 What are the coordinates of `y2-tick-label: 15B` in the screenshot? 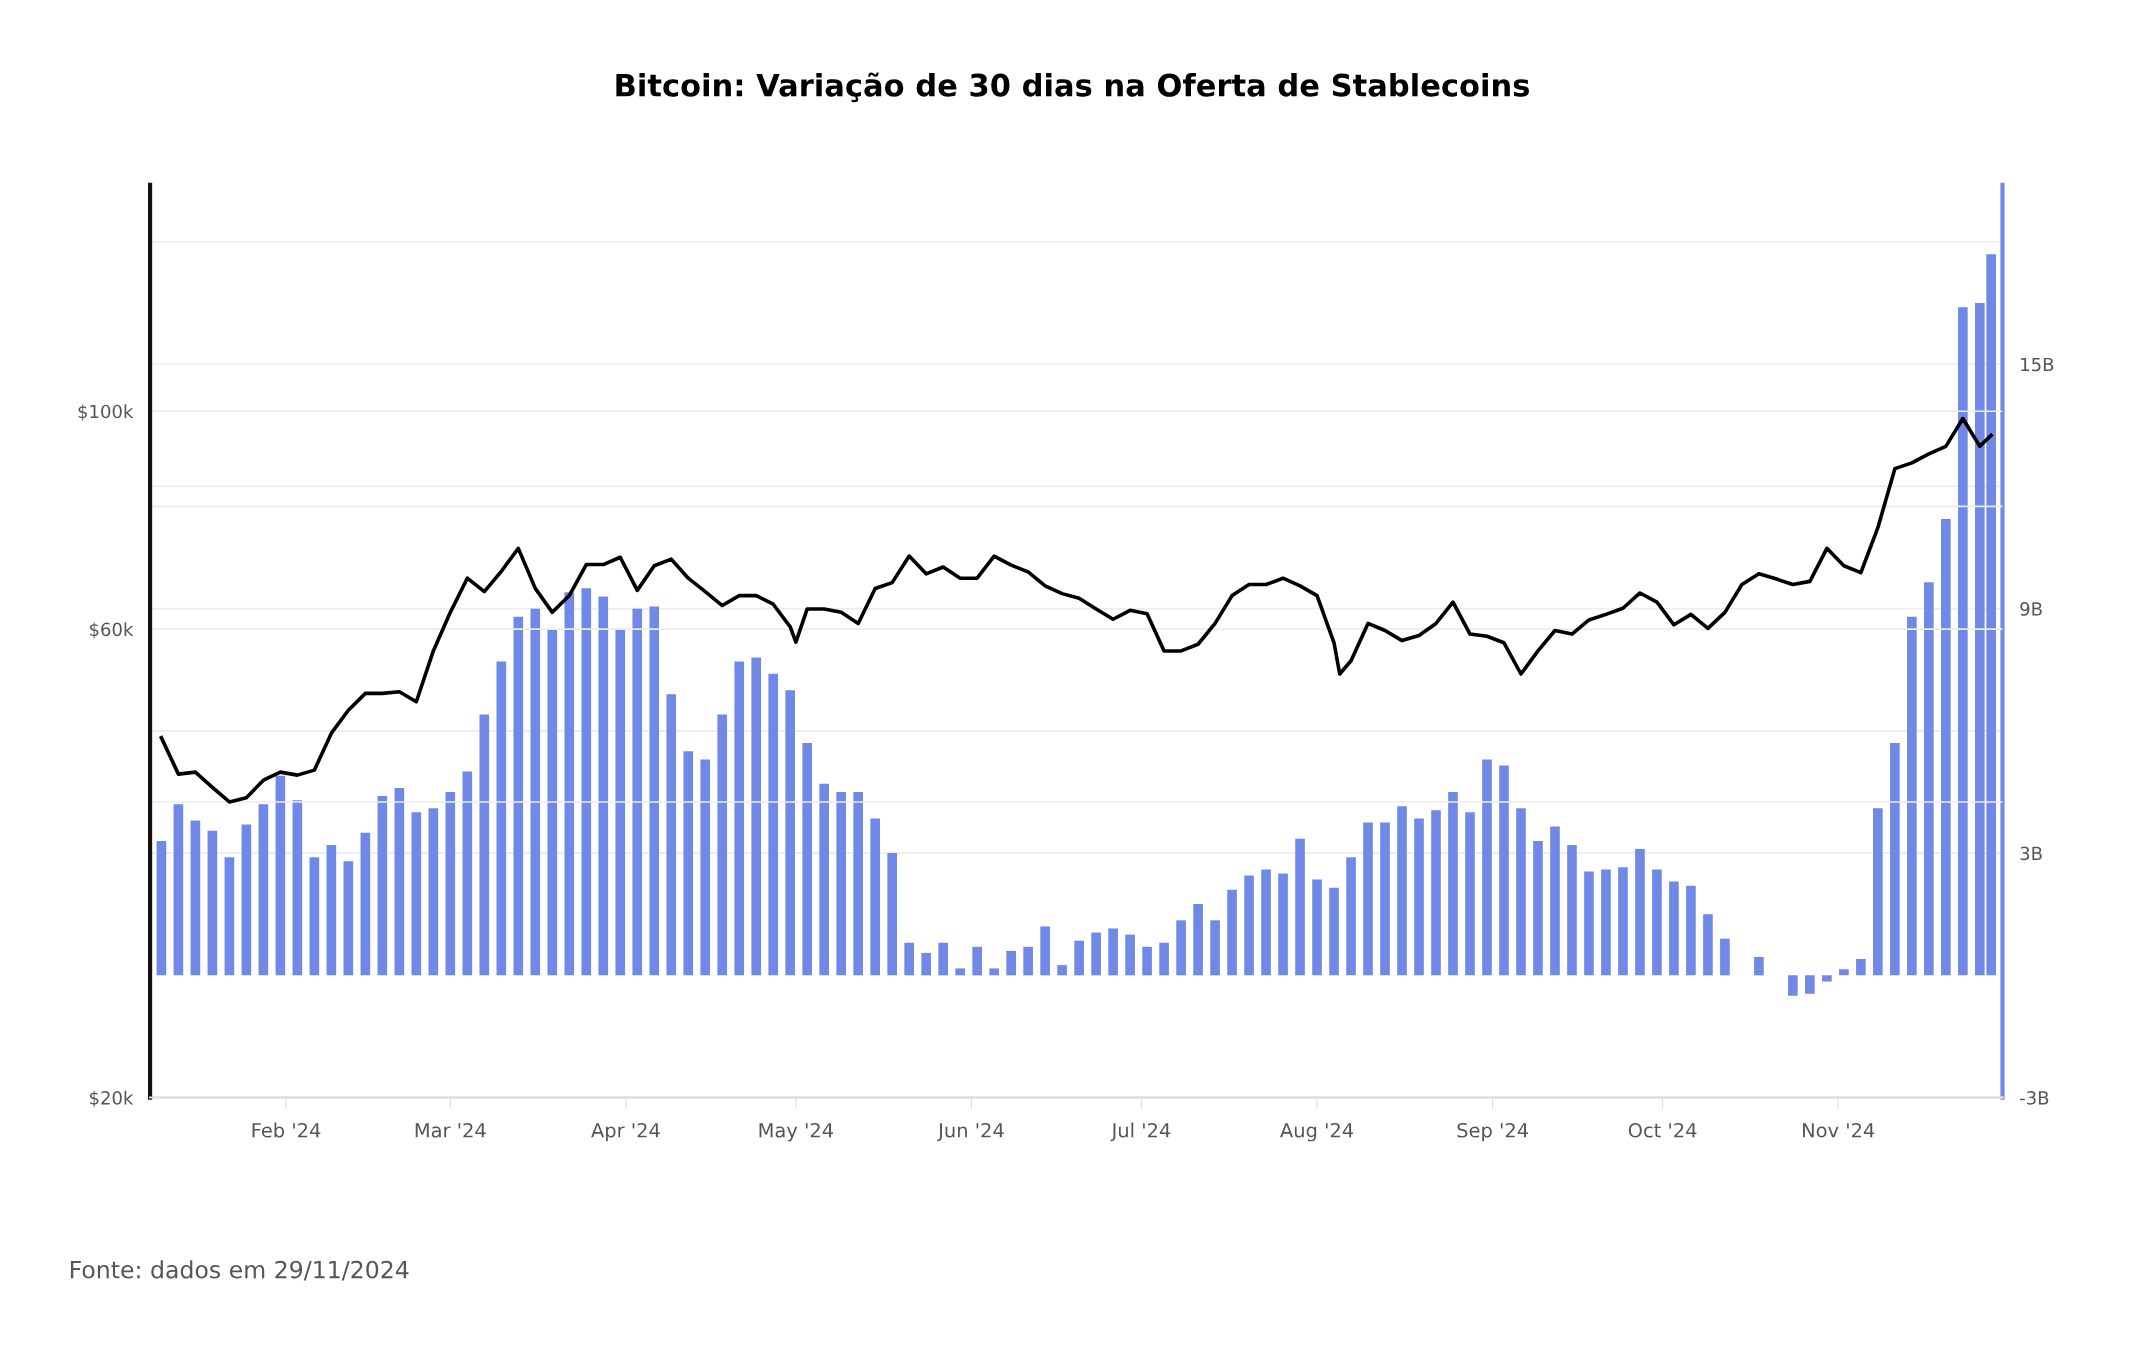 It's located at (2037, 364).